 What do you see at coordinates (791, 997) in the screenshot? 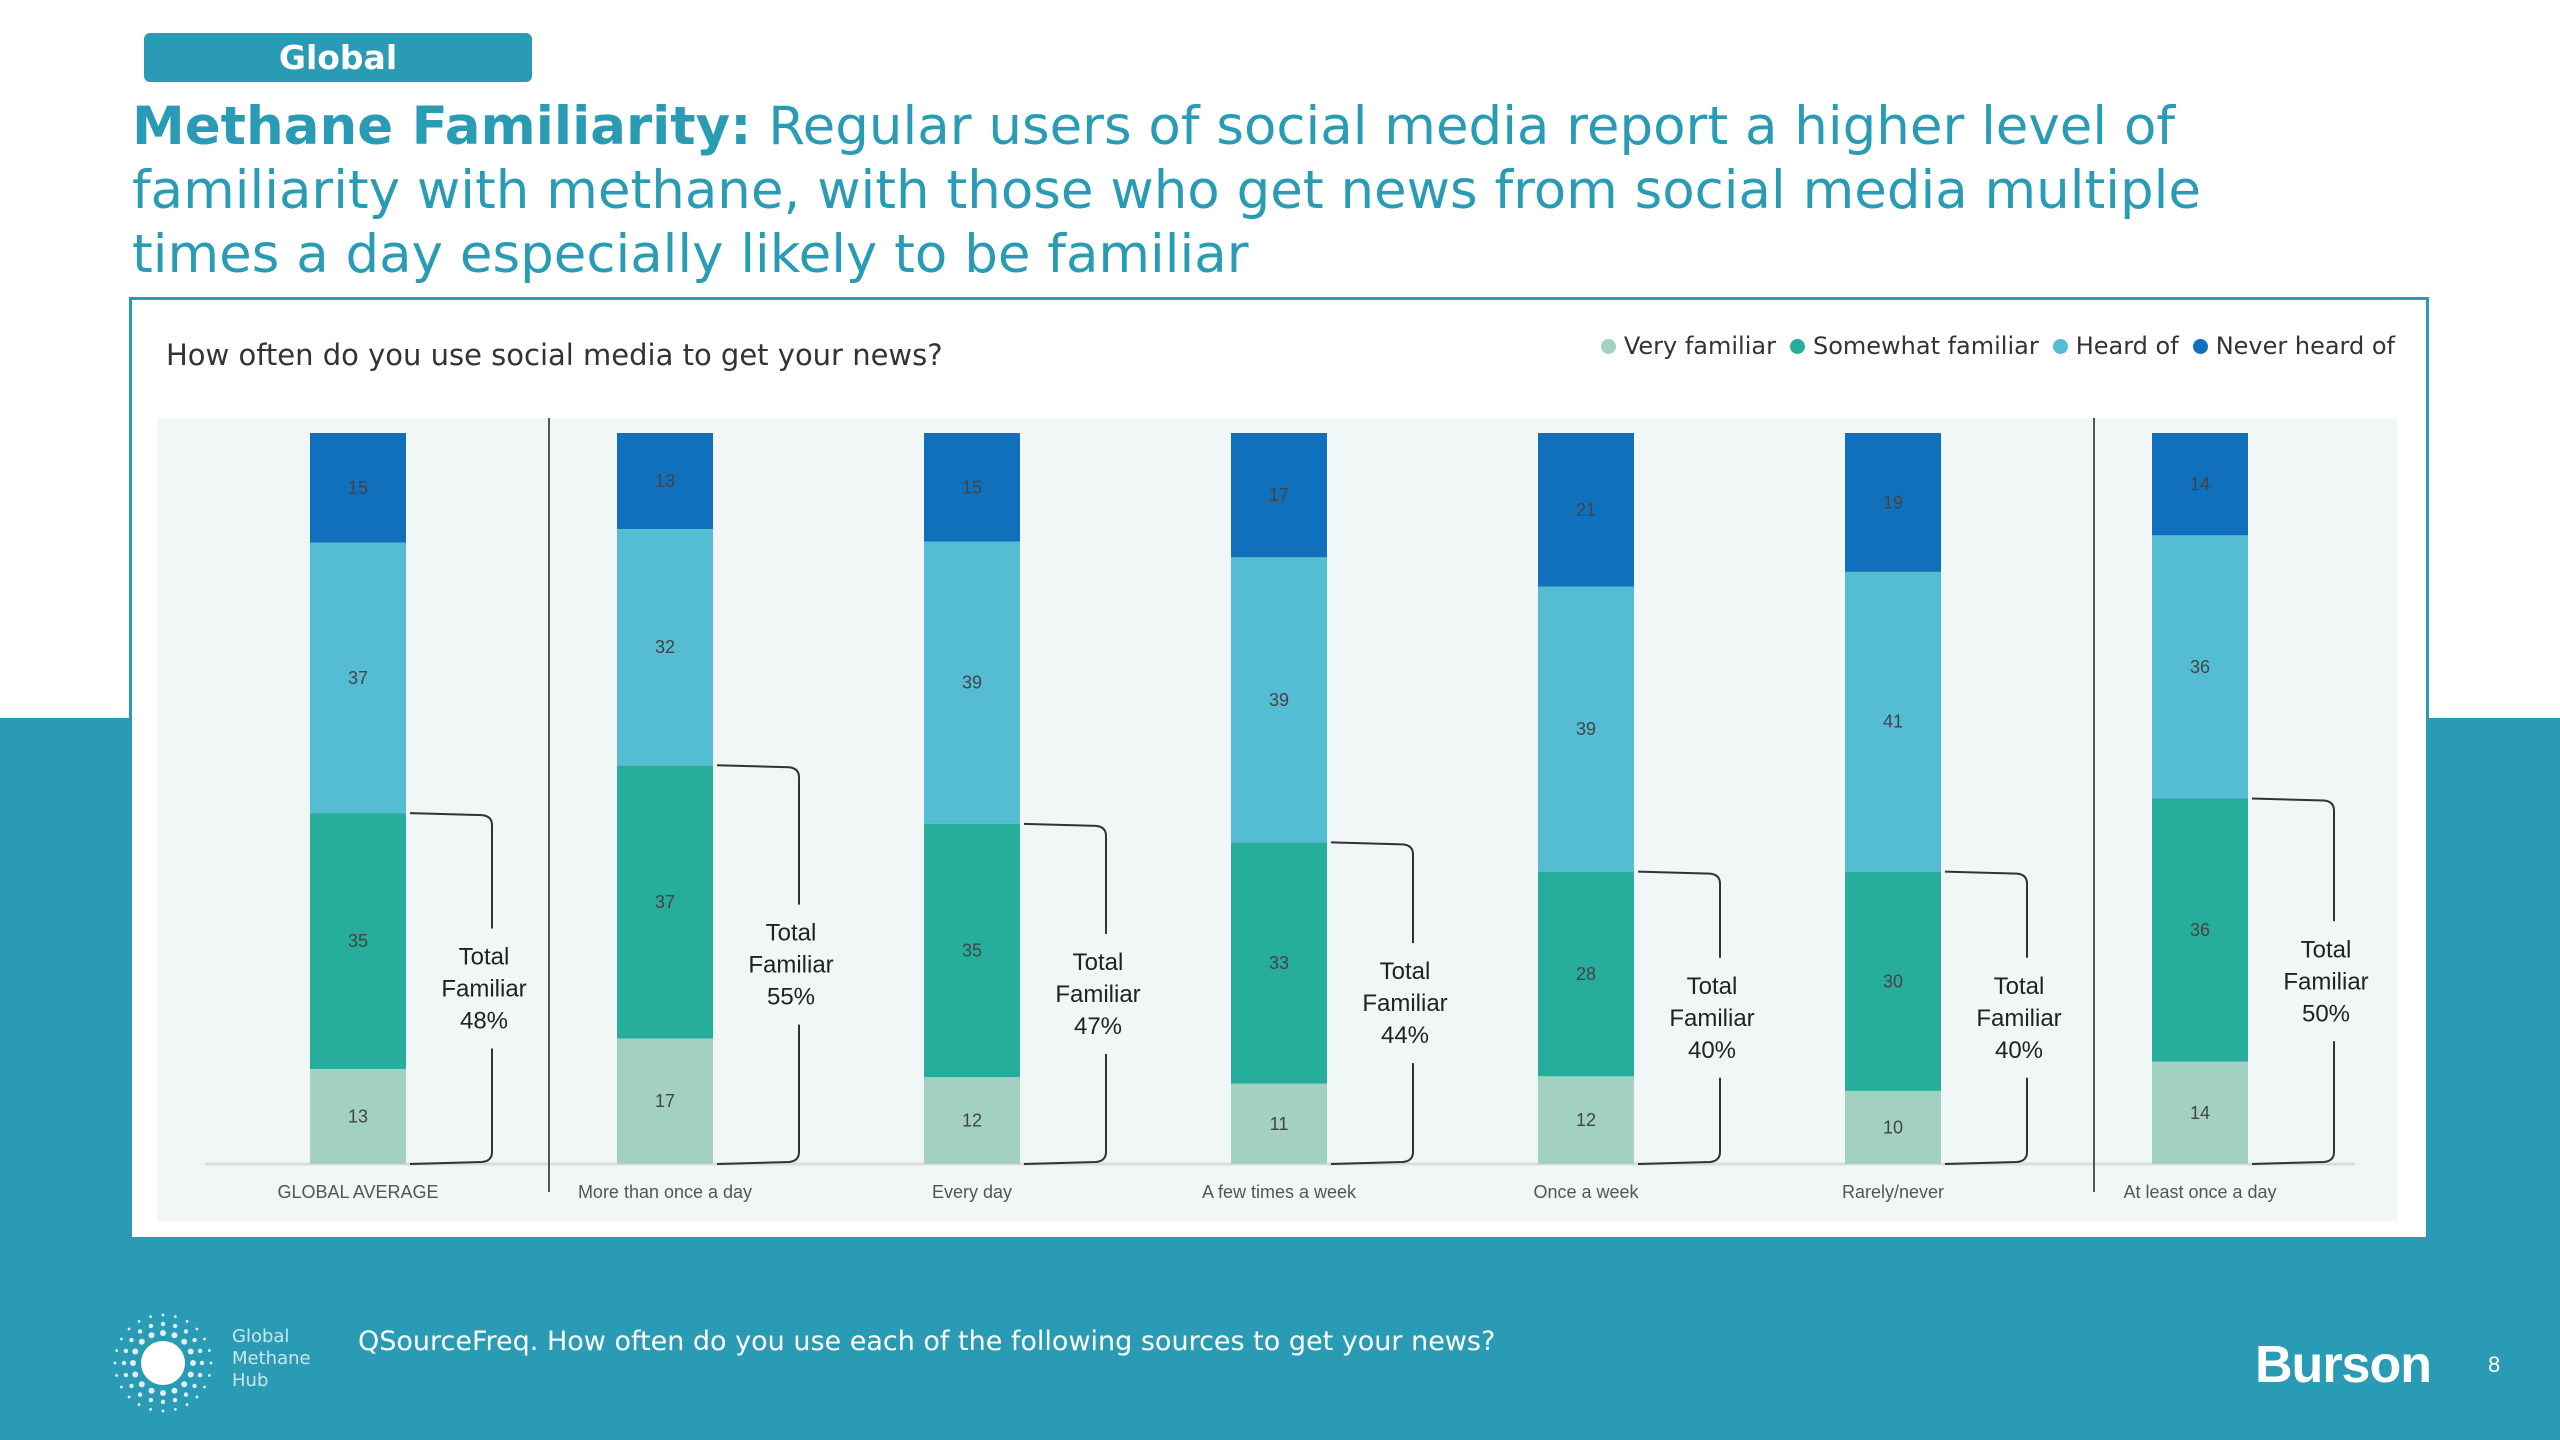
I see `total-familiar-value: 55%` at bounding box center [791, 997].